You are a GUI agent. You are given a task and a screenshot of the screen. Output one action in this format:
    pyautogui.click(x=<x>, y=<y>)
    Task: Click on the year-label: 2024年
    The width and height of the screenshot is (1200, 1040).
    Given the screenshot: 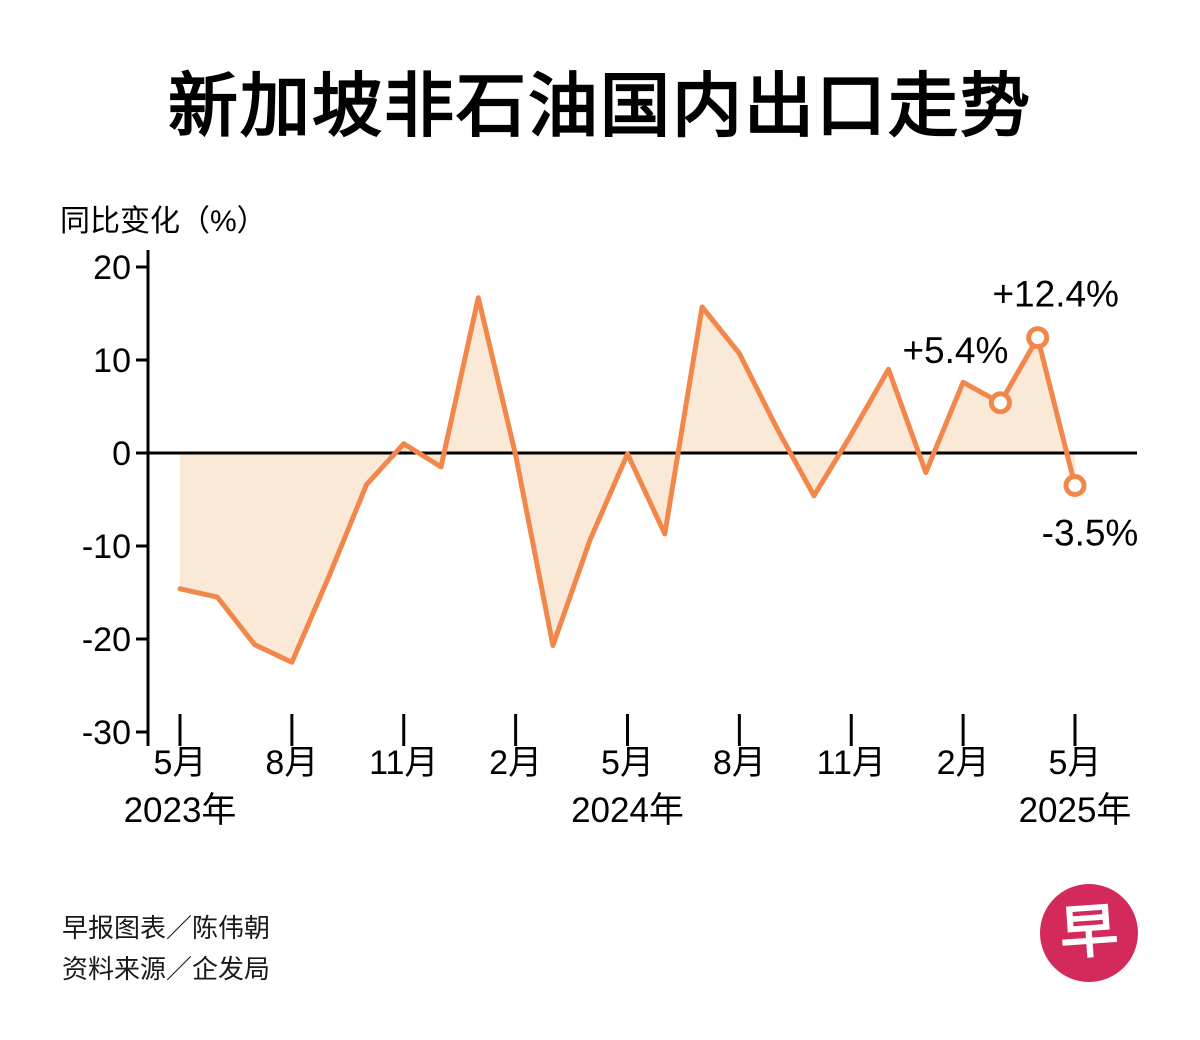 What is the action you would take?
    pyautogui.click(x=627, y=810)
    